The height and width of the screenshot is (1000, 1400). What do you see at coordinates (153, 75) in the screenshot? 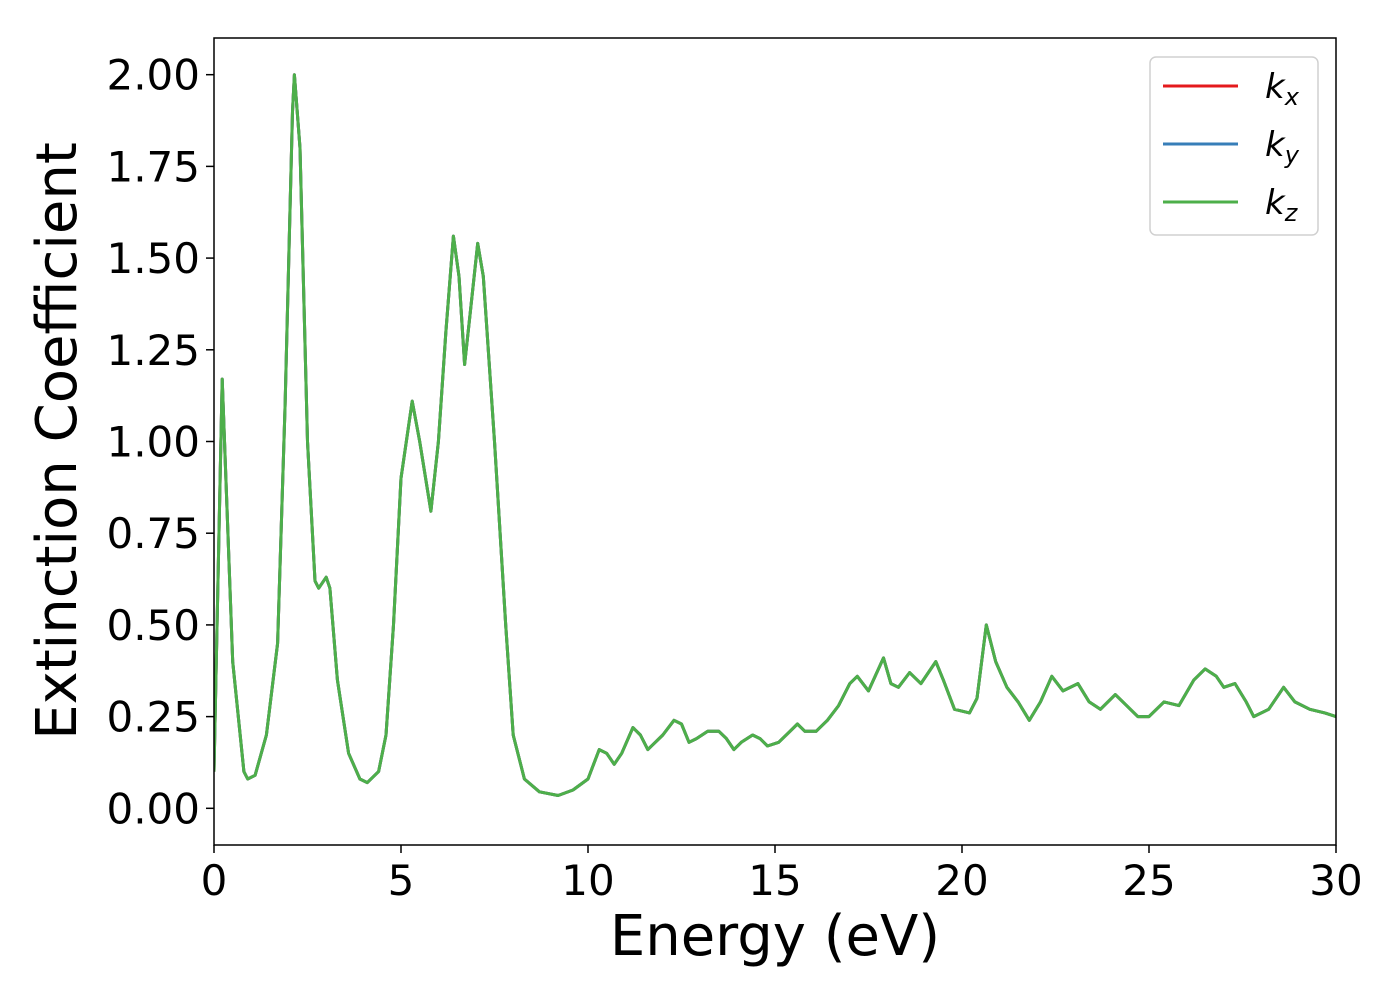
I see `y-tick-label: 2.00` at bounding box center [153, 75].